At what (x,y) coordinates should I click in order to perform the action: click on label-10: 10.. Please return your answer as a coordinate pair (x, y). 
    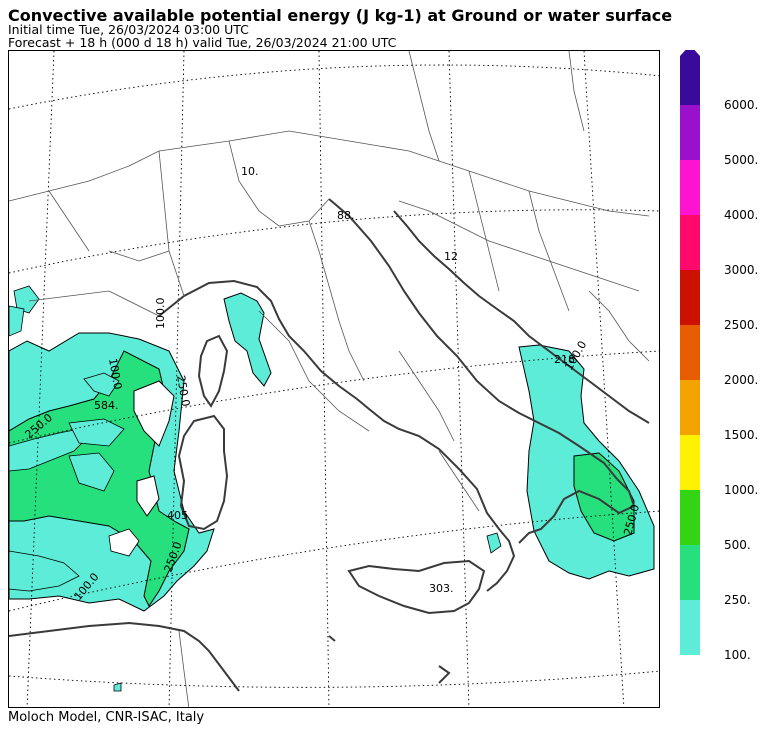
    Looking at the image, I should click on (250, 171).